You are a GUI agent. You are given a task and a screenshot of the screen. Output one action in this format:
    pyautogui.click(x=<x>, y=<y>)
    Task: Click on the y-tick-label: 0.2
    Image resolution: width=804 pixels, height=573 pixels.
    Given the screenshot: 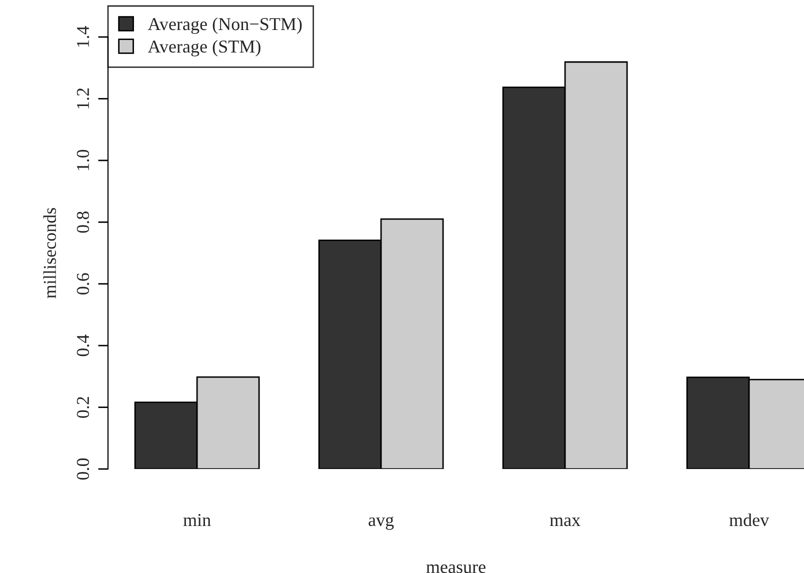 What is the action you would take?
    pyautogui.click(x=83, y=407)
    